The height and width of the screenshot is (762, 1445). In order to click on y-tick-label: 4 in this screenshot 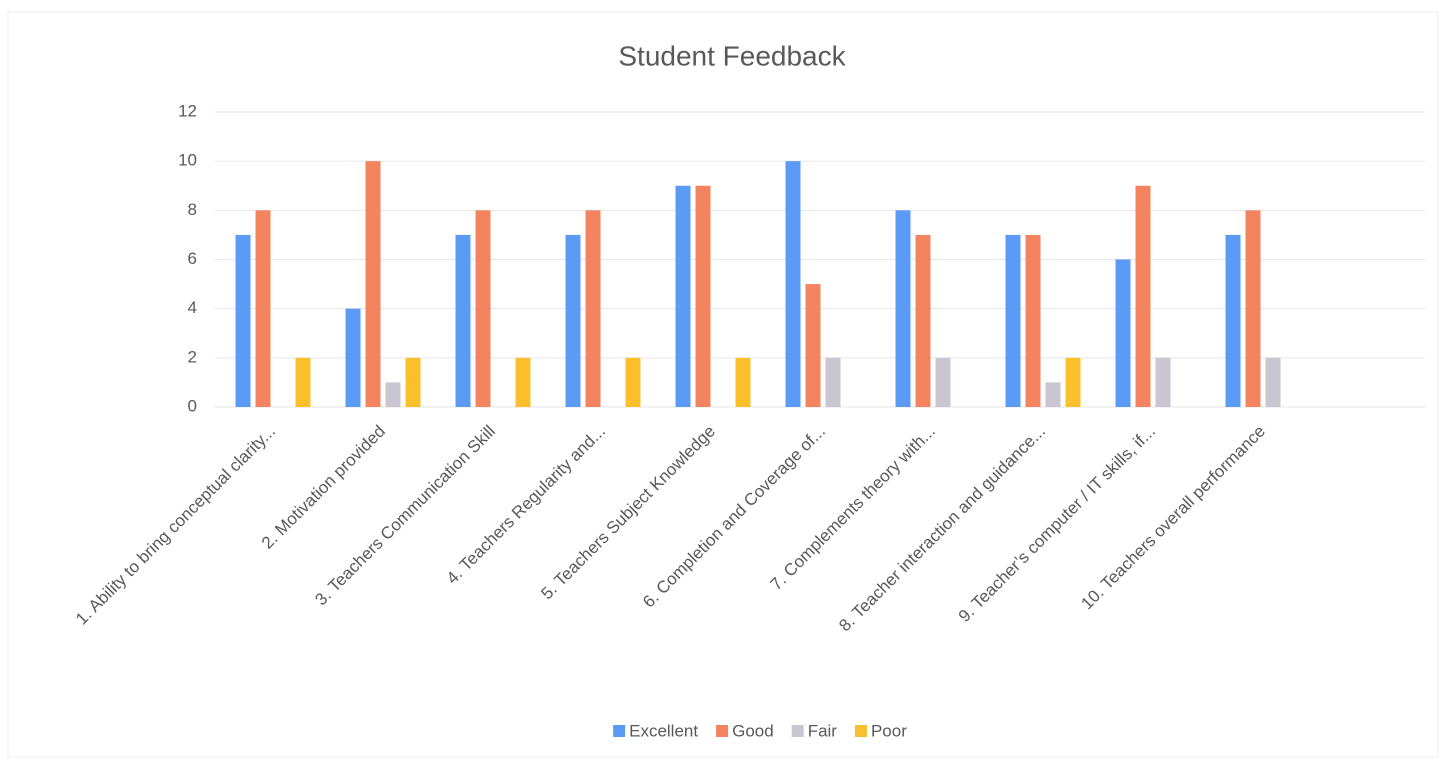, I will do `click(192, 307)`.